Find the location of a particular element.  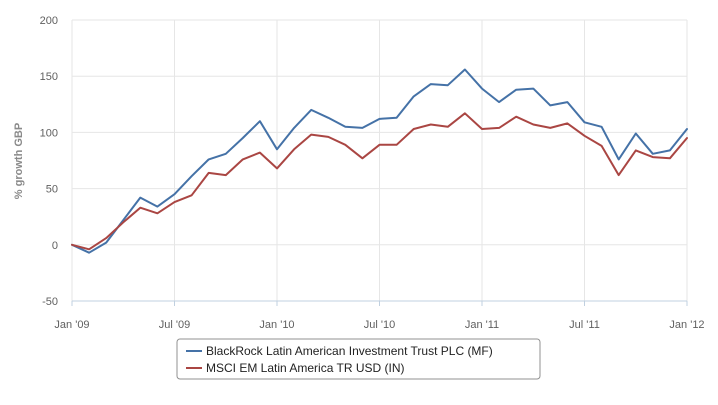

legend-box is located at coordinates (358, 359).